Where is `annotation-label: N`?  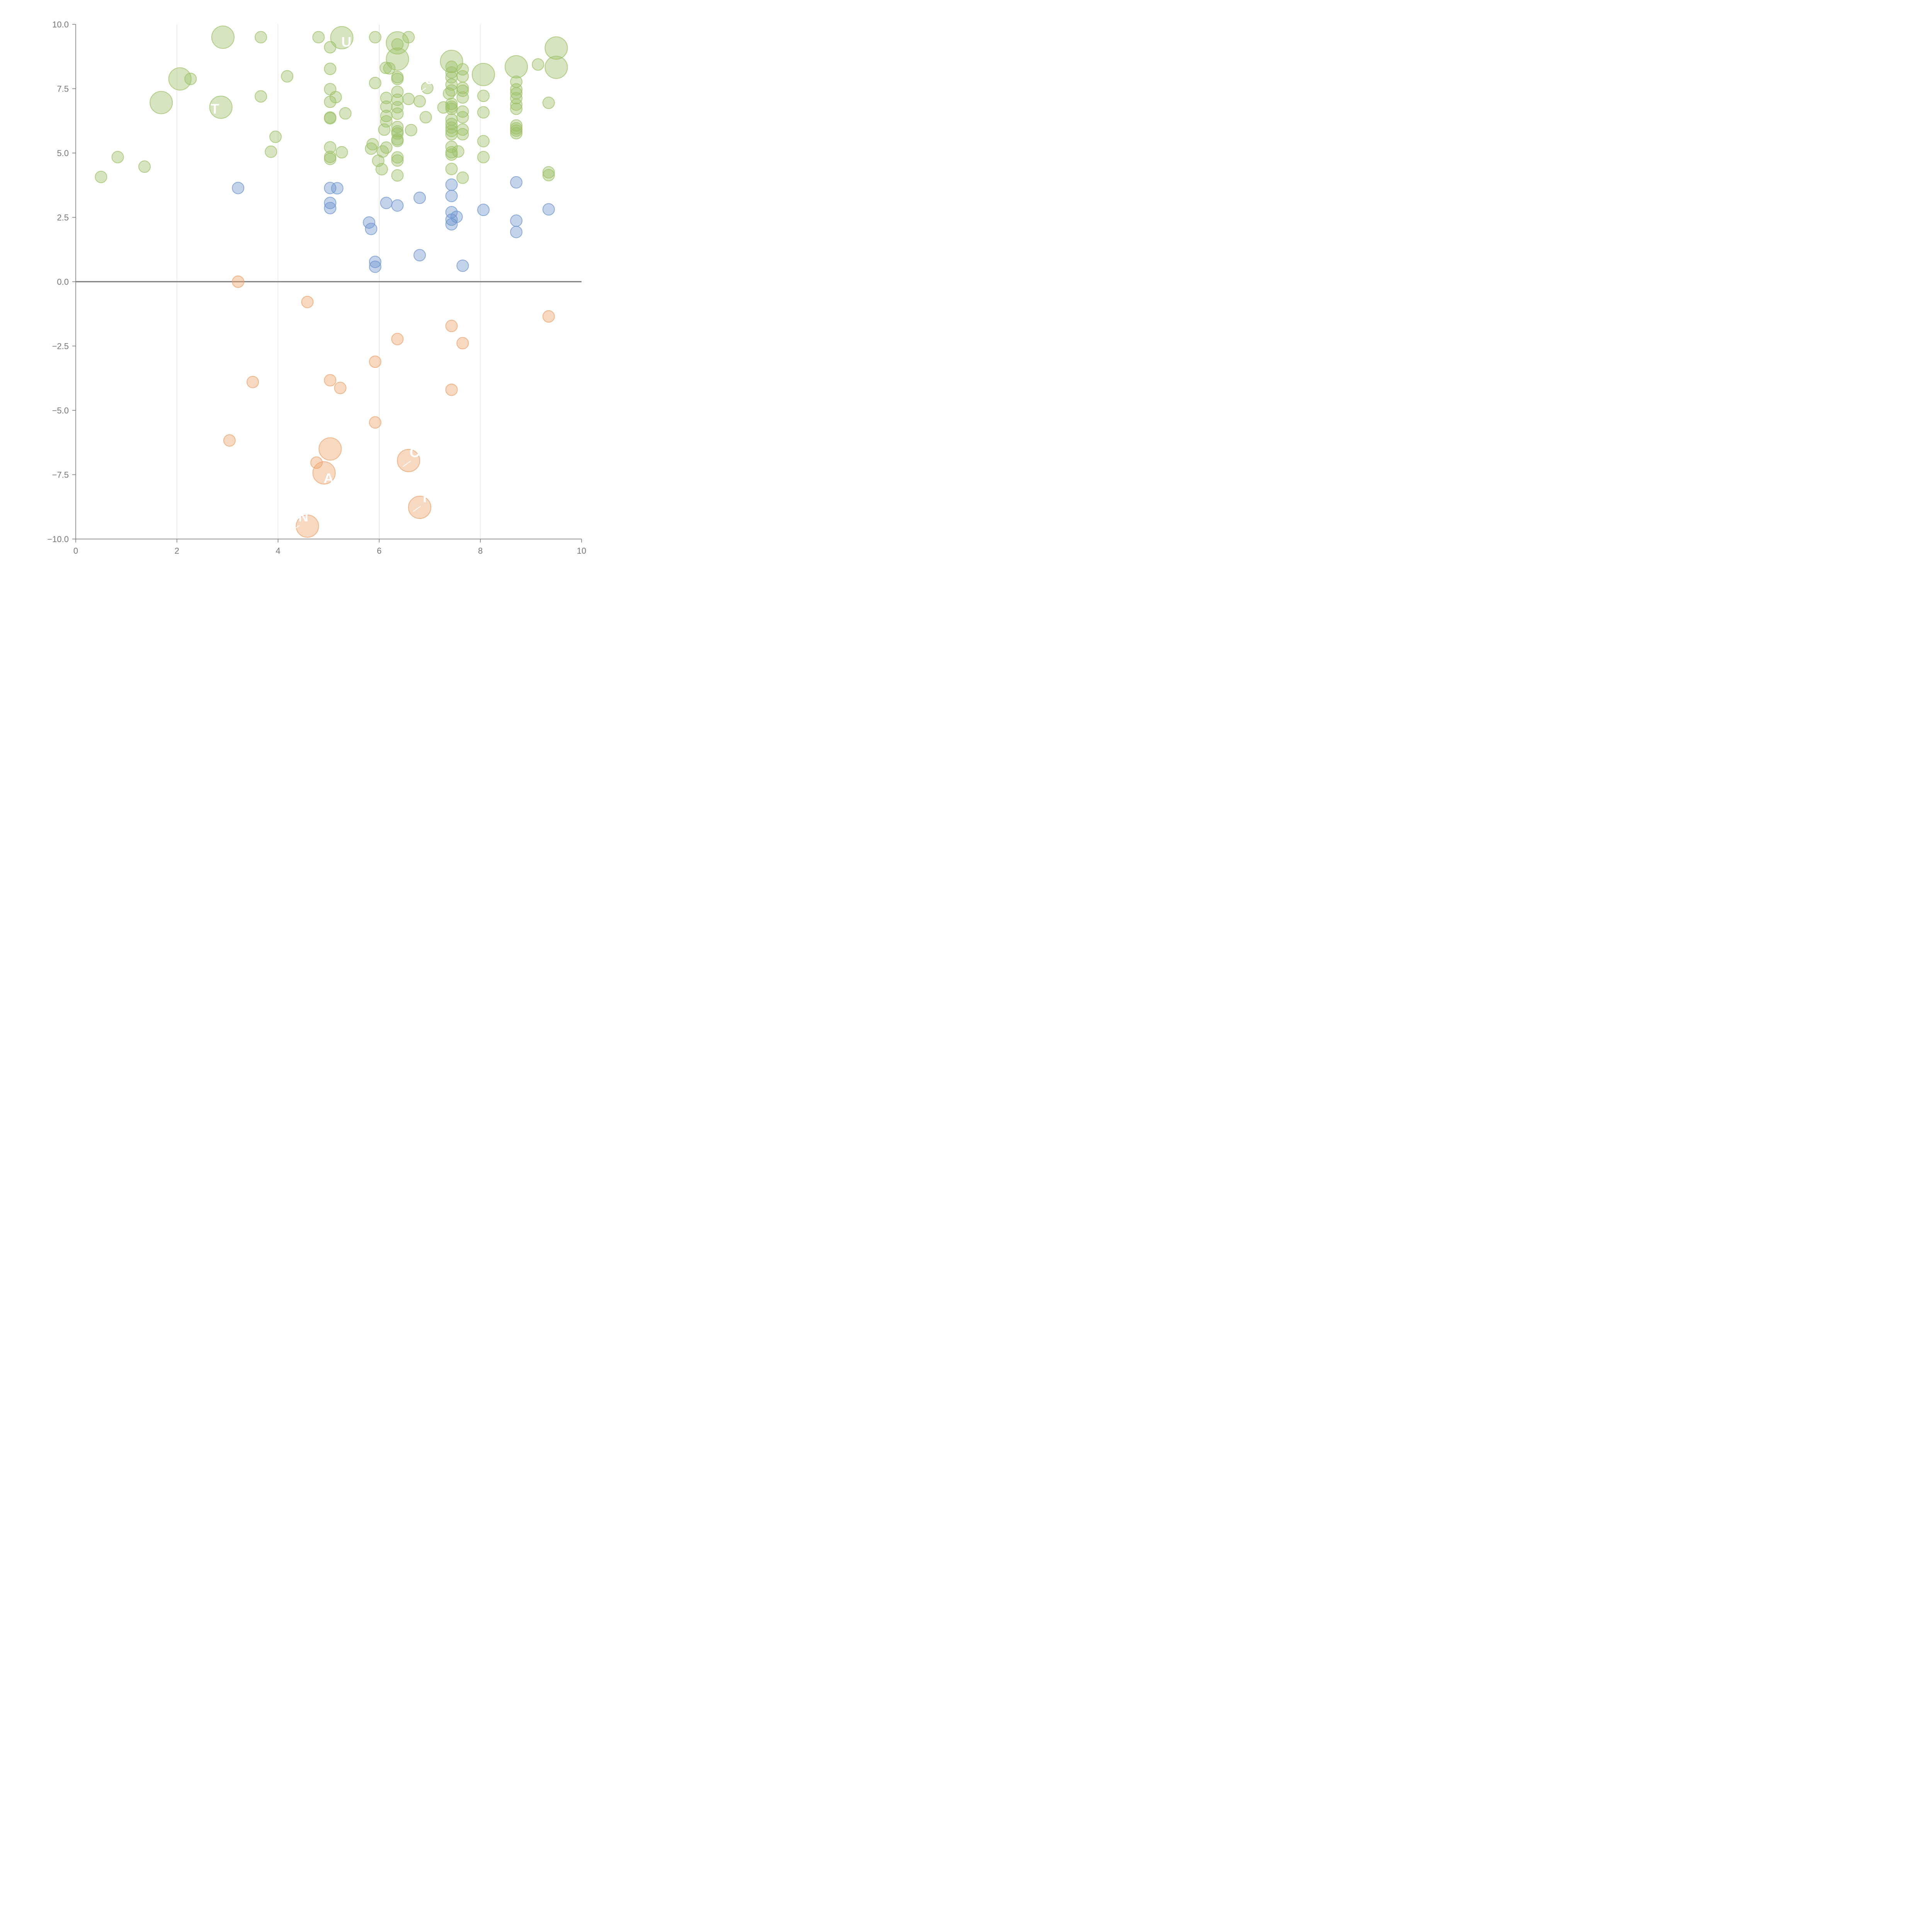 annotation-label: N is located at coordinates (303, 517).